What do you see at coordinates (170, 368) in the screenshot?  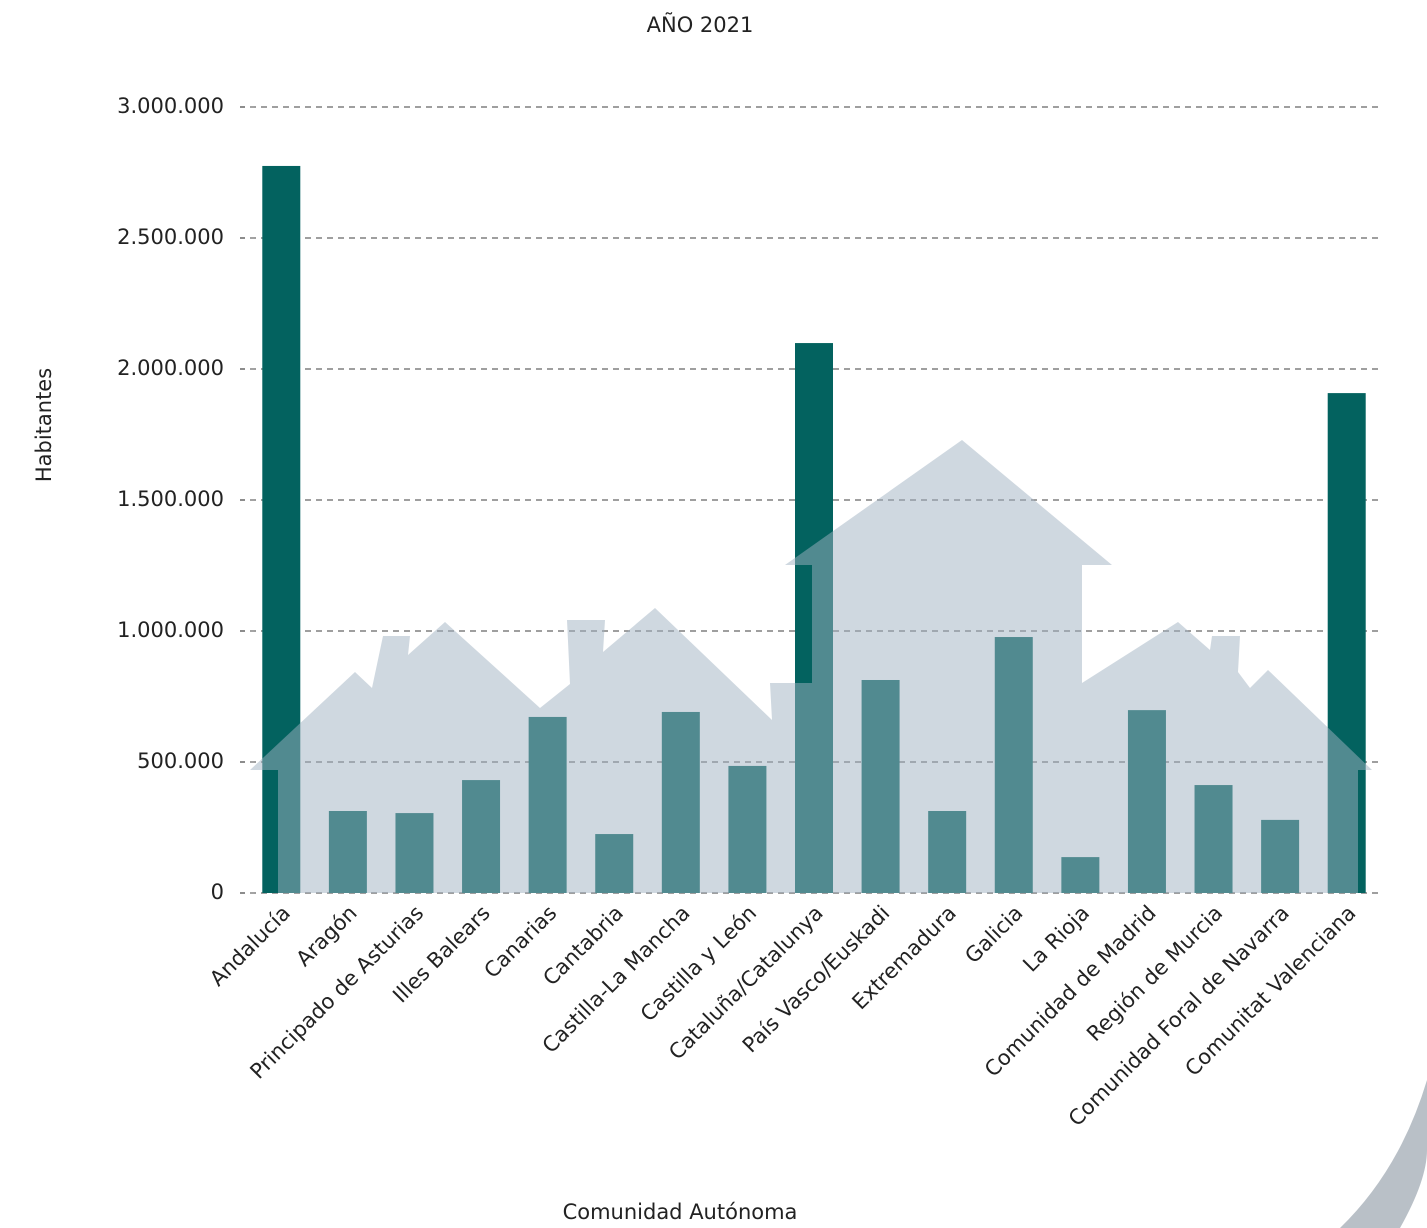 I see `y-tick-label: 2.000.000` at bounding box center [170, 368].